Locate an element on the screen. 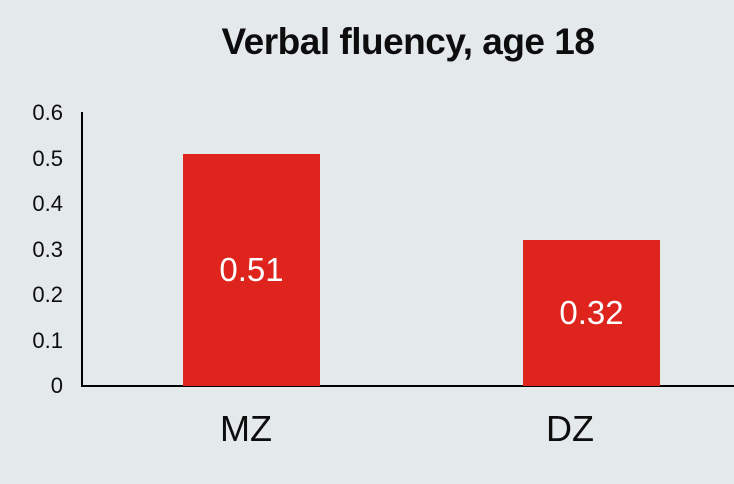  x-axis-line is located at coordinates (407, 386).